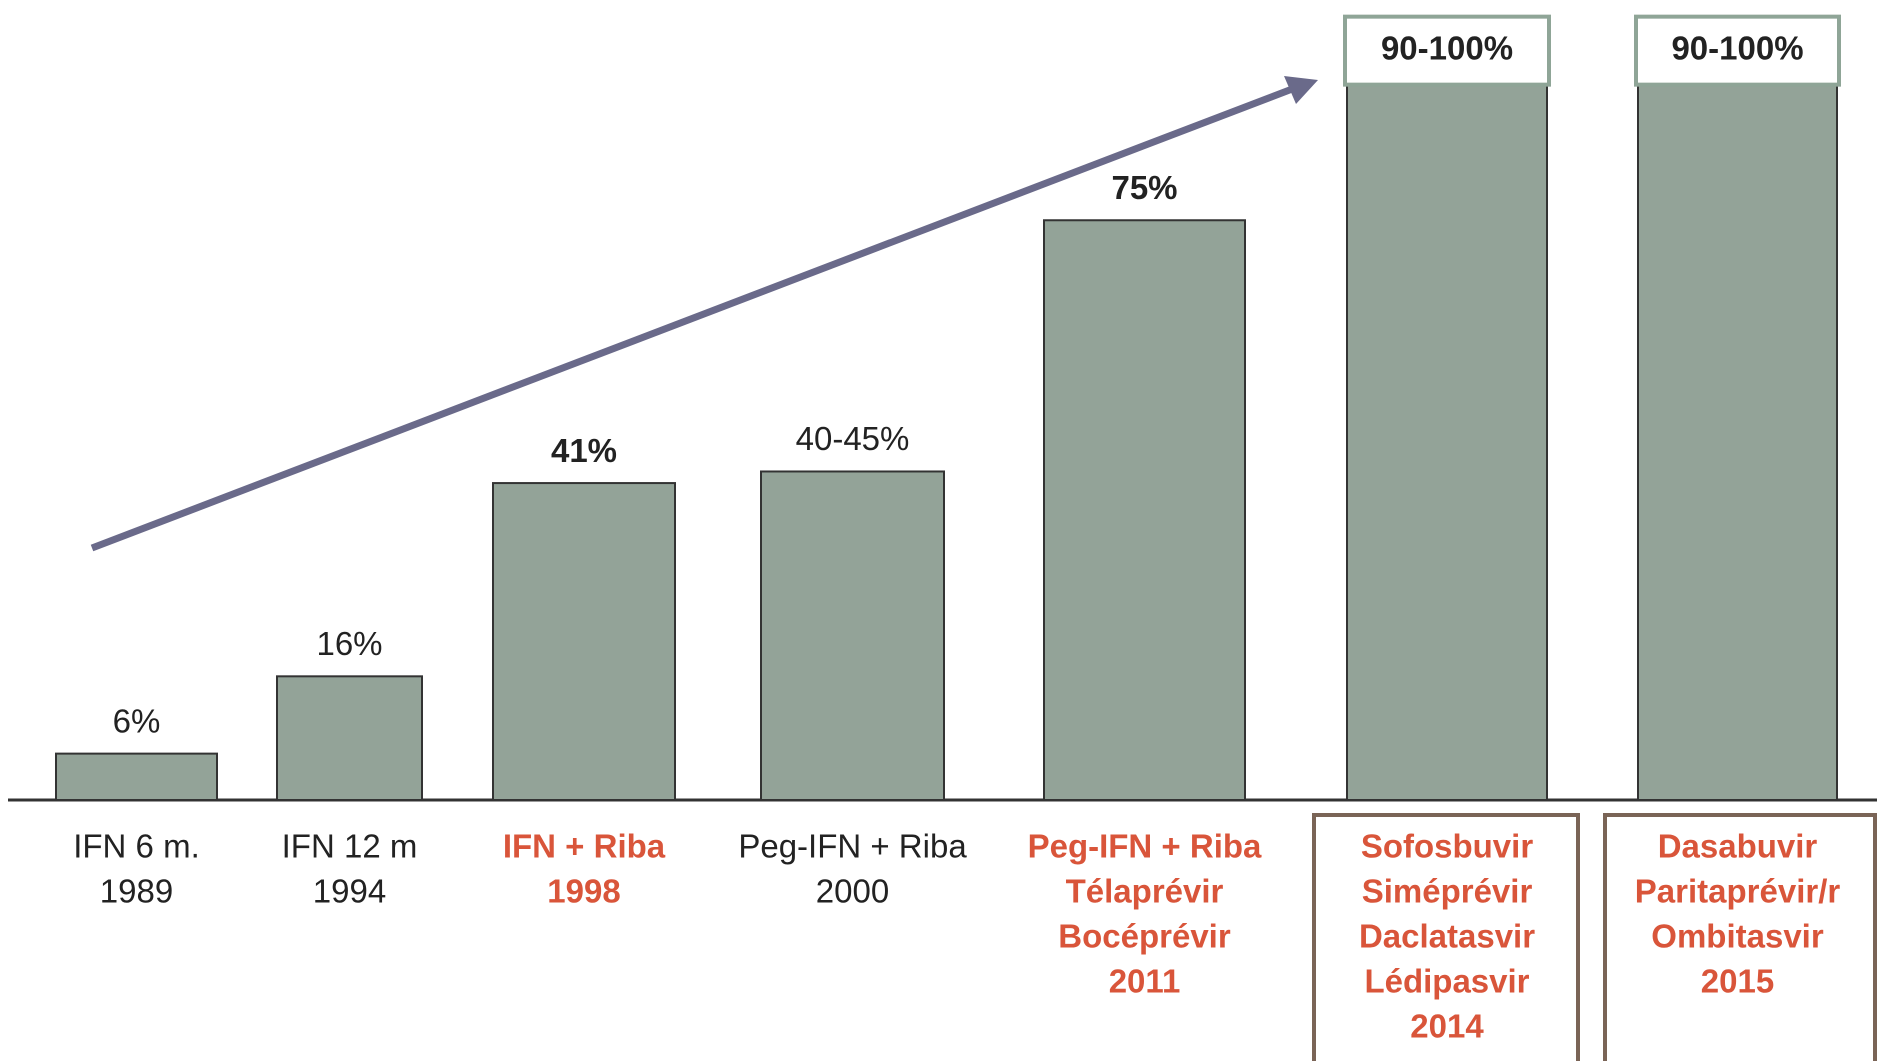  What do you see at coordinates (1738, 891) in the screenshot?
I see `category-label: Paritaprévir/r` at bounding box center [1738, 891].